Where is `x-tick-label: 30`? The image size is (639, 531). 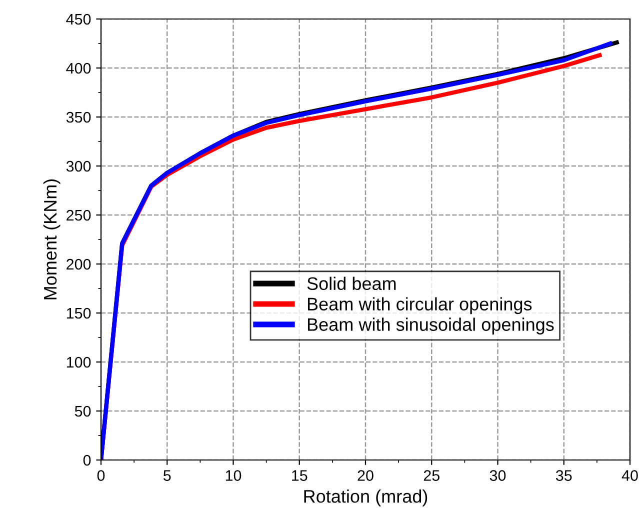
x-tick-label: 30 is located at coordinates (498, 475).